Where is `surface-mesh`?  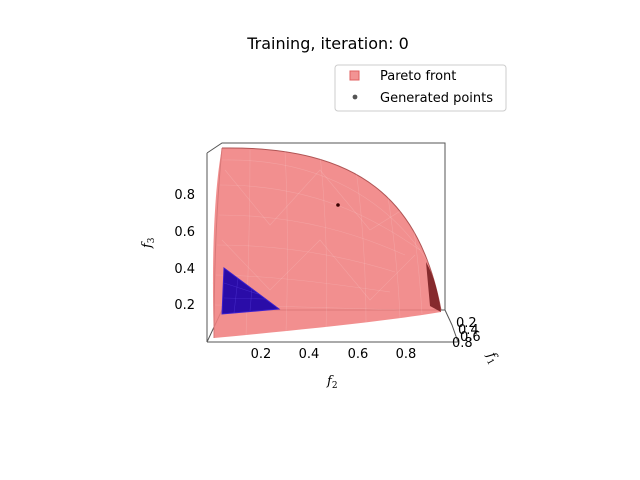 surface-mesh is located at coordinates (322, 243).